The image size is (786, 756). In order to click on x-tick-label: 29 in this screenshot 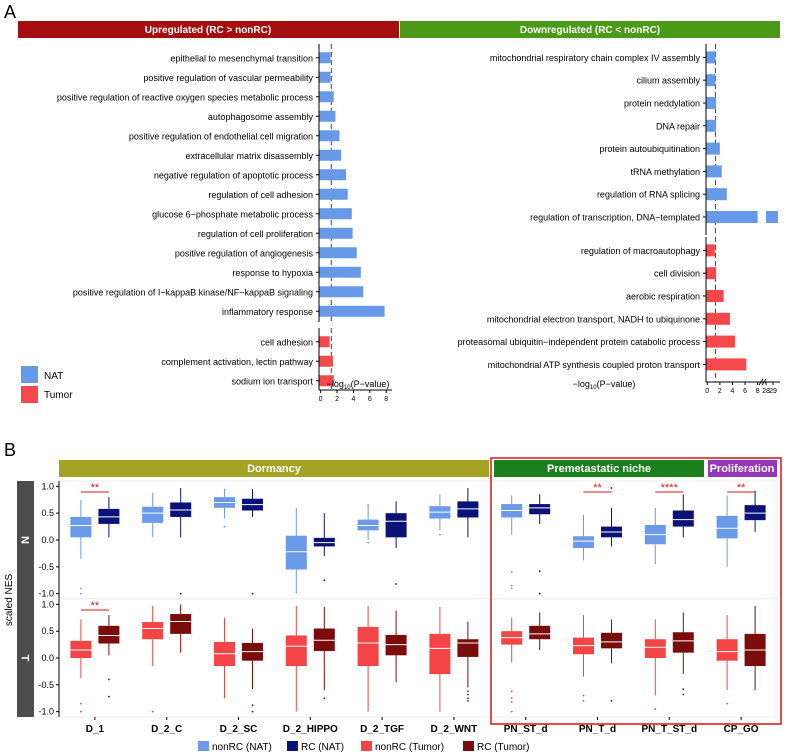, I will do `click(773, 391)`.